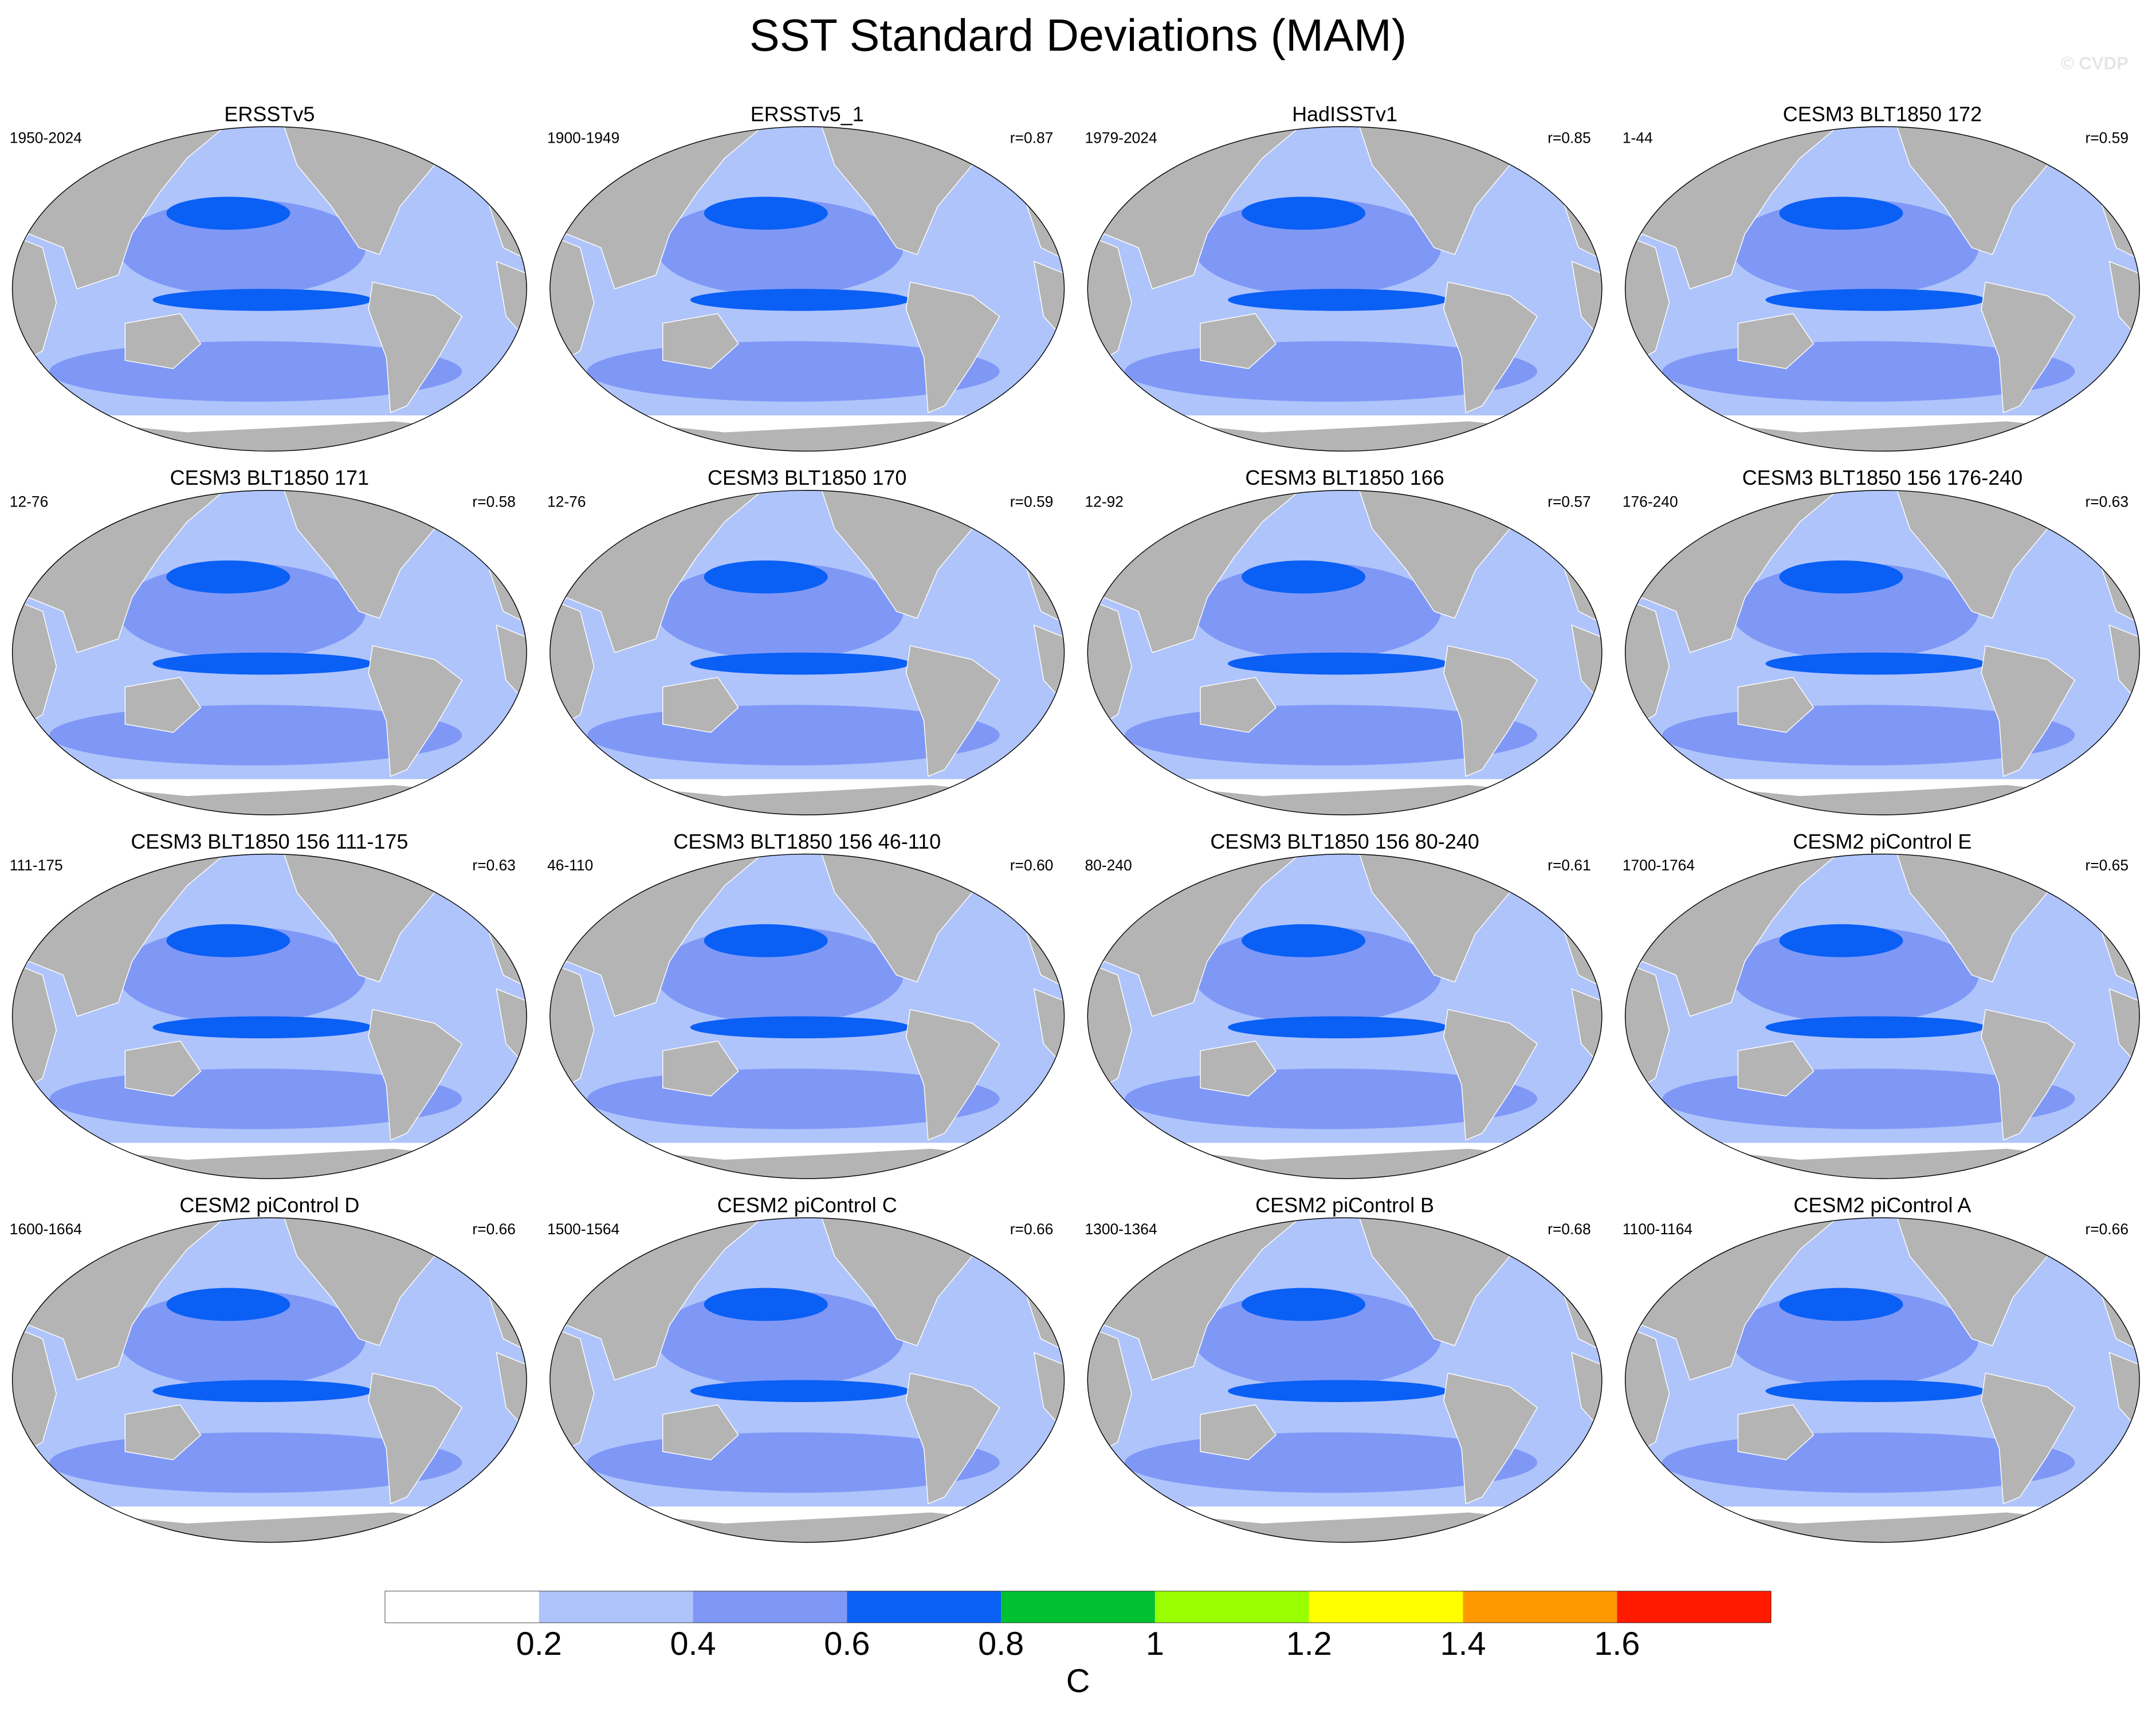 This screenshot has height=1715, width=2156. What do you see at coordinates (847, 1644) in the screenshot?
I see `colorbar-tick-label: 0.6` at bounding box center [847, 1644].